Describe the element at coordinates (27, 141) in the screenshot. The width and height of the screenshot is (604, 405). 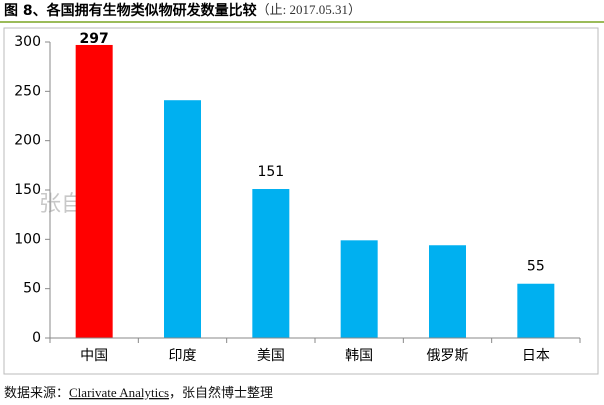
I see `y-tick-label: 200` at that location.